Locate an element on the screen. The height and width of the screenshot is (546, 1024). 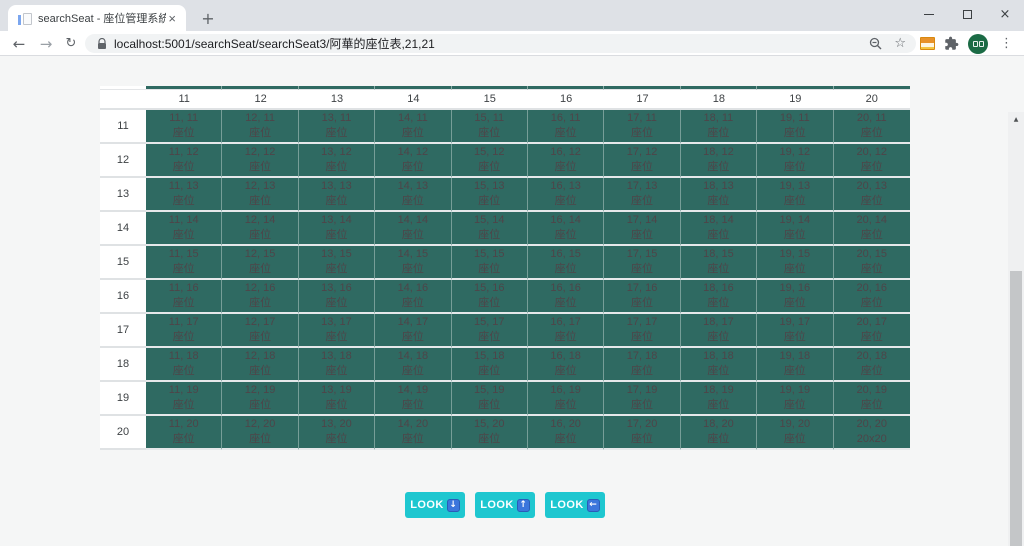
seat-cell: 18, 16 座位 is located at coordinates (719, 297).